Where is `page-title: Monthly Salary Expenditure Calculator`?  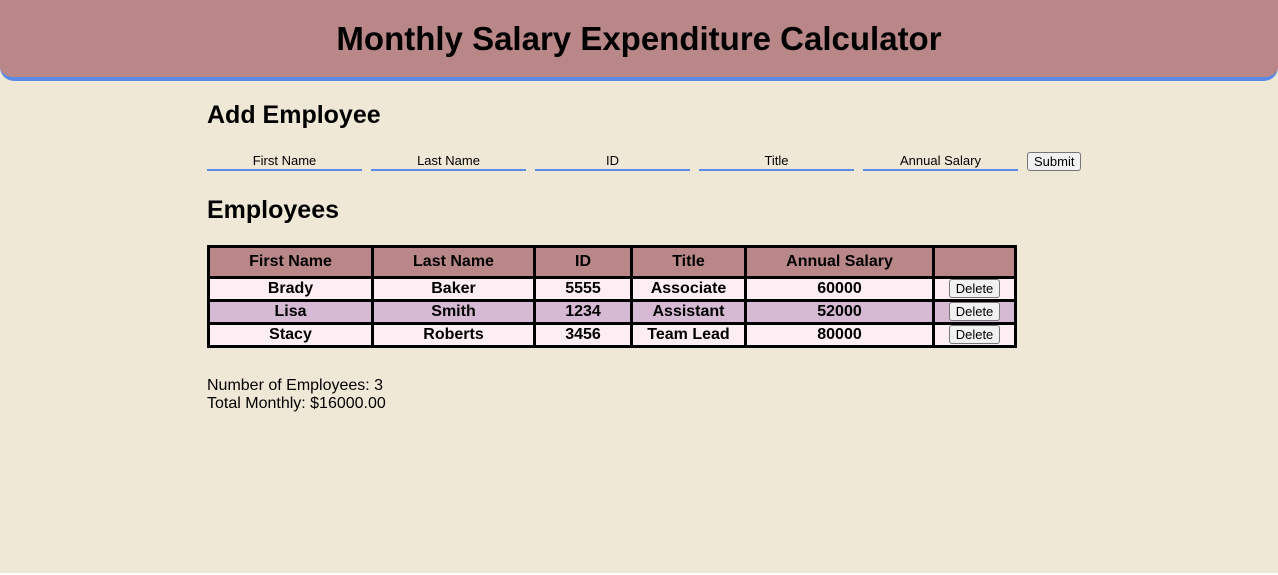 page-title: Monthly Salary Expenditure Calculator is located at coordinates (639, 38).